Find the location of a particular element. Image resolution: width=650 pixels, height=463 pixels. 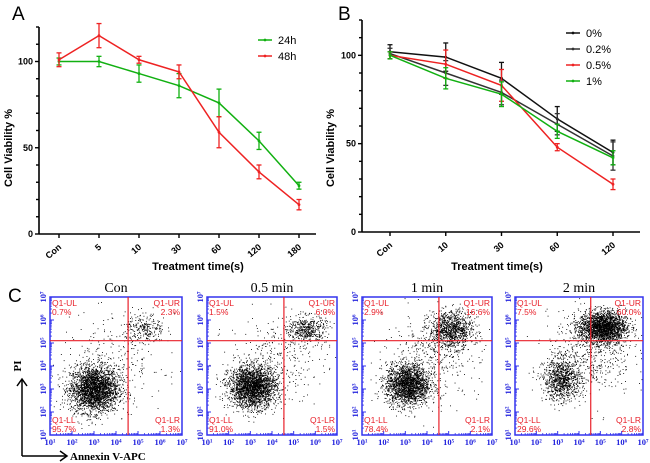

flow-plot-title: 1 min is located at coordinates (427, 288).